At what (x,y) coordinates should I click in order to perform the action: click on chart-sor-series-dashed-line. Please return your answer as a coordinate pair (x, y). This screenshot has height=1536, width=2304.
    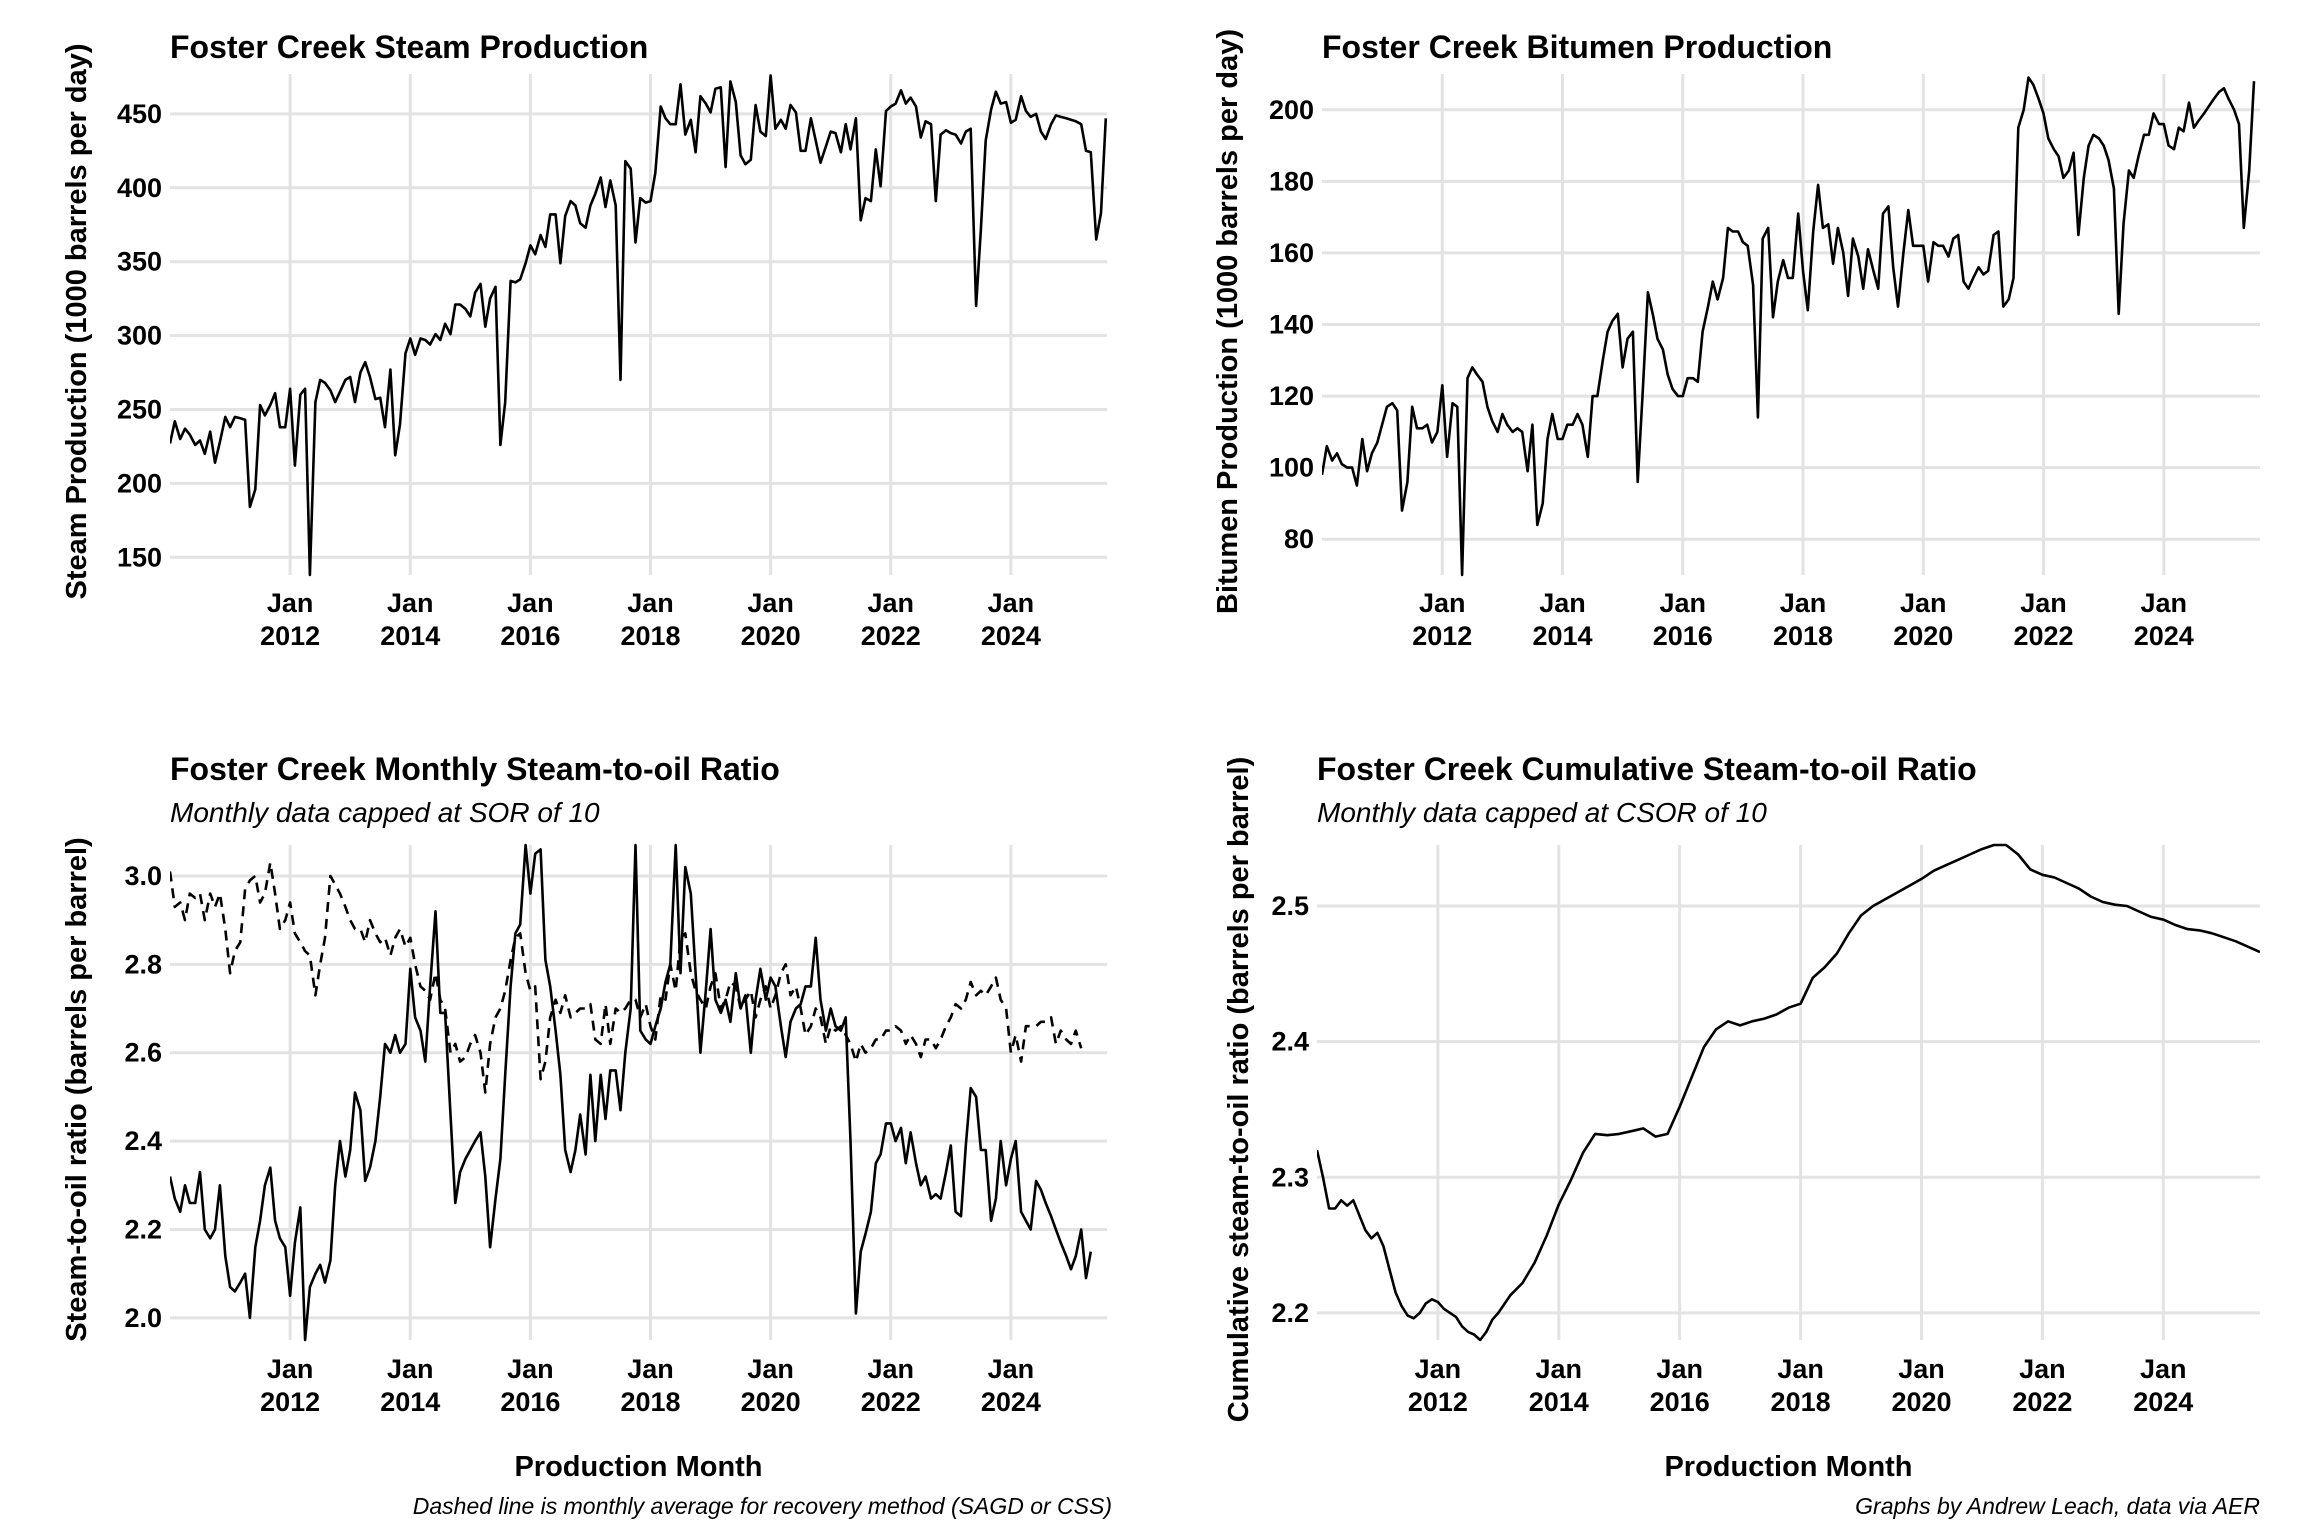
    Looking at the image, I should click on (626, 977).